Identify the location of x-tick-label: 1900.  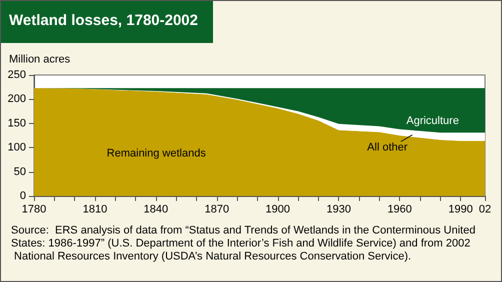
(278, 210).